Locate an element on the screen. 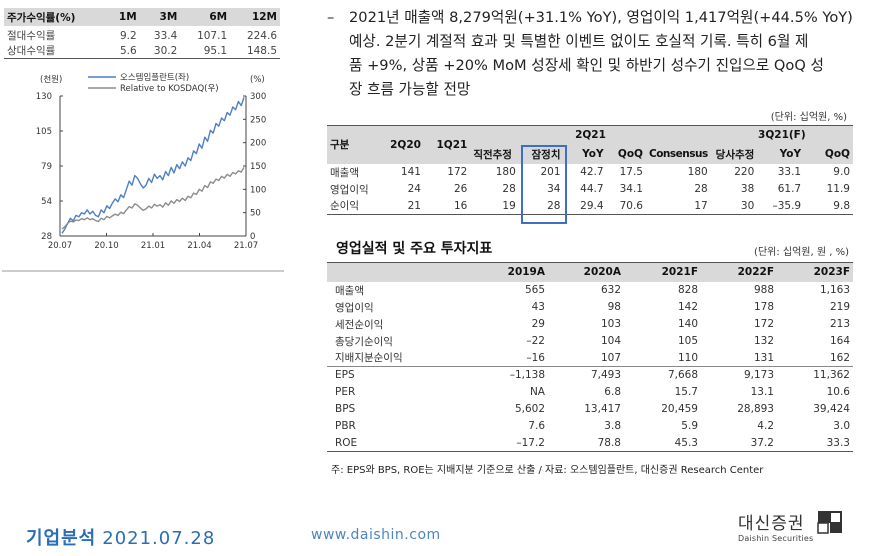 The height and width of the screenshot is (556, 871). cell: 5.6 is located at coordinates (123, 51).